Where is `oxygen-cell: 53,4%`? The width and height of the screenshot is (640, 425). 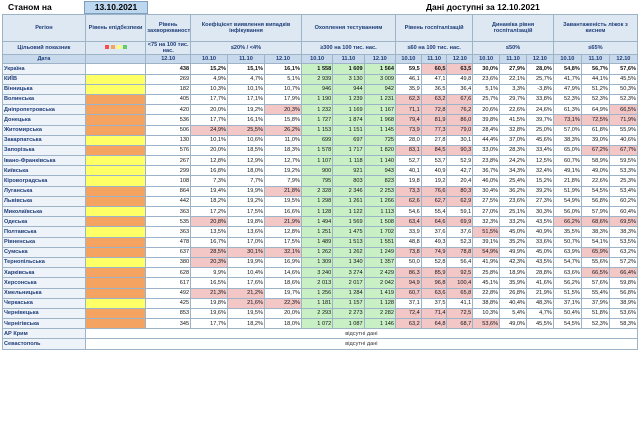
oxygen-cell: 53,4% is located at coordinates (623, 191).